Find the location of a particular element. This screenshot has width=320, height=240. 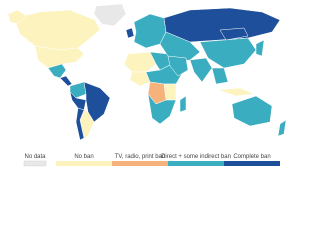

legend-label: TV, radio, print ban is located at coordinates (140, 157).